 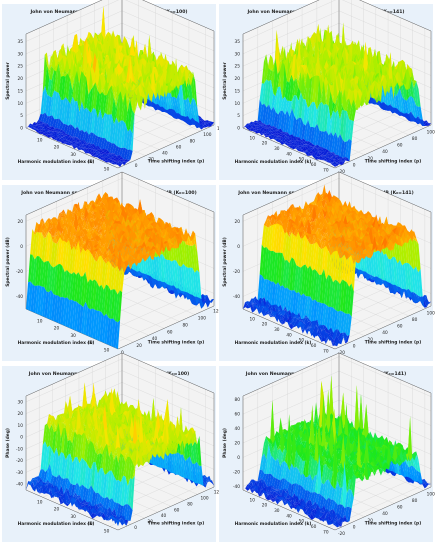 I want to click on z-tick-label: 10, so click(x=238, y=104).